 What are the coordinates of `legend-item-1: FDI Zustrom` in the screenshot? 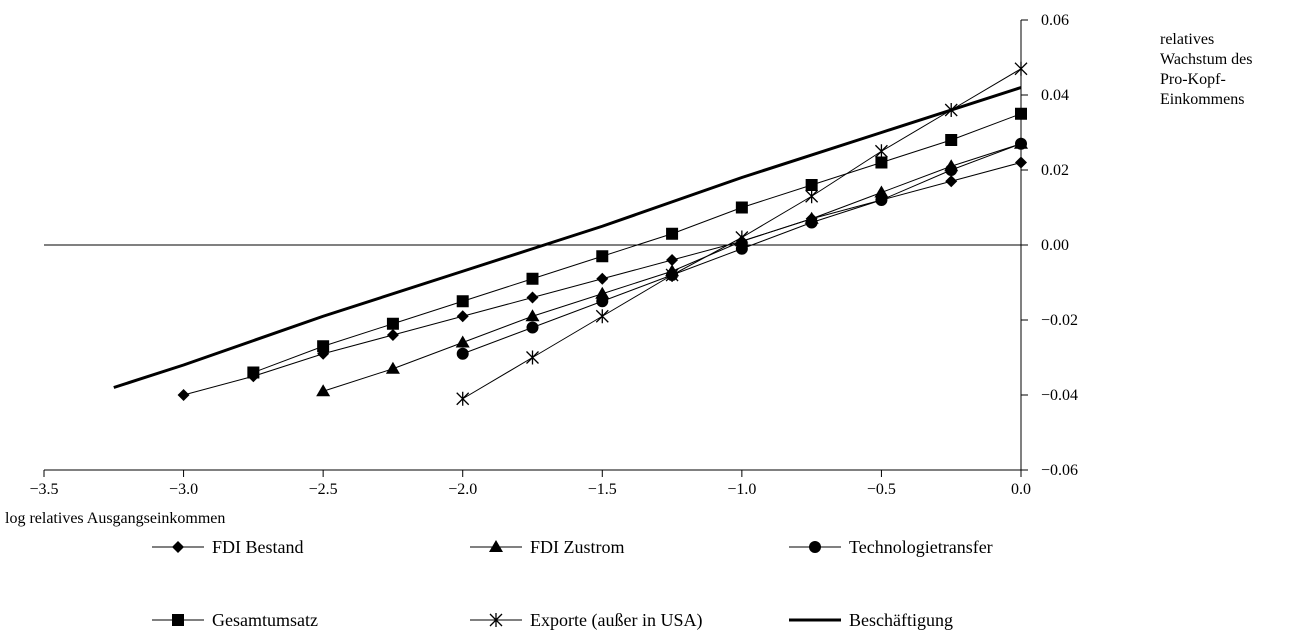 It's located at (547, 547).